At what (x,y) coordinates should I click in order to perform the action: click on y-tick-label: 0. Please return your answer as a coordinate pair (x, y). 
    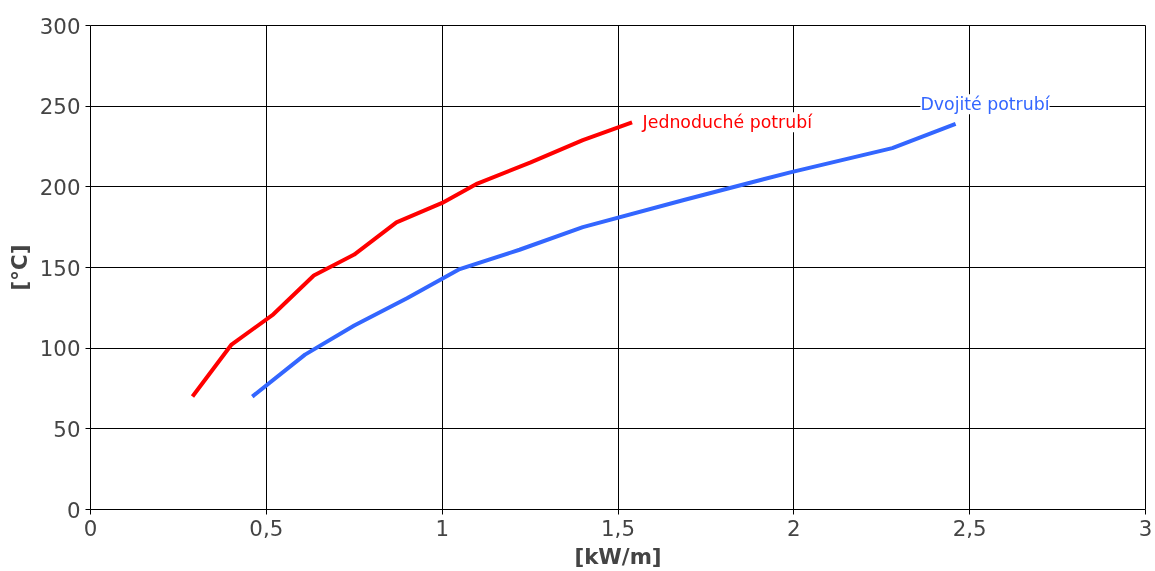
    Looking at the image, I should click on (73, 510).